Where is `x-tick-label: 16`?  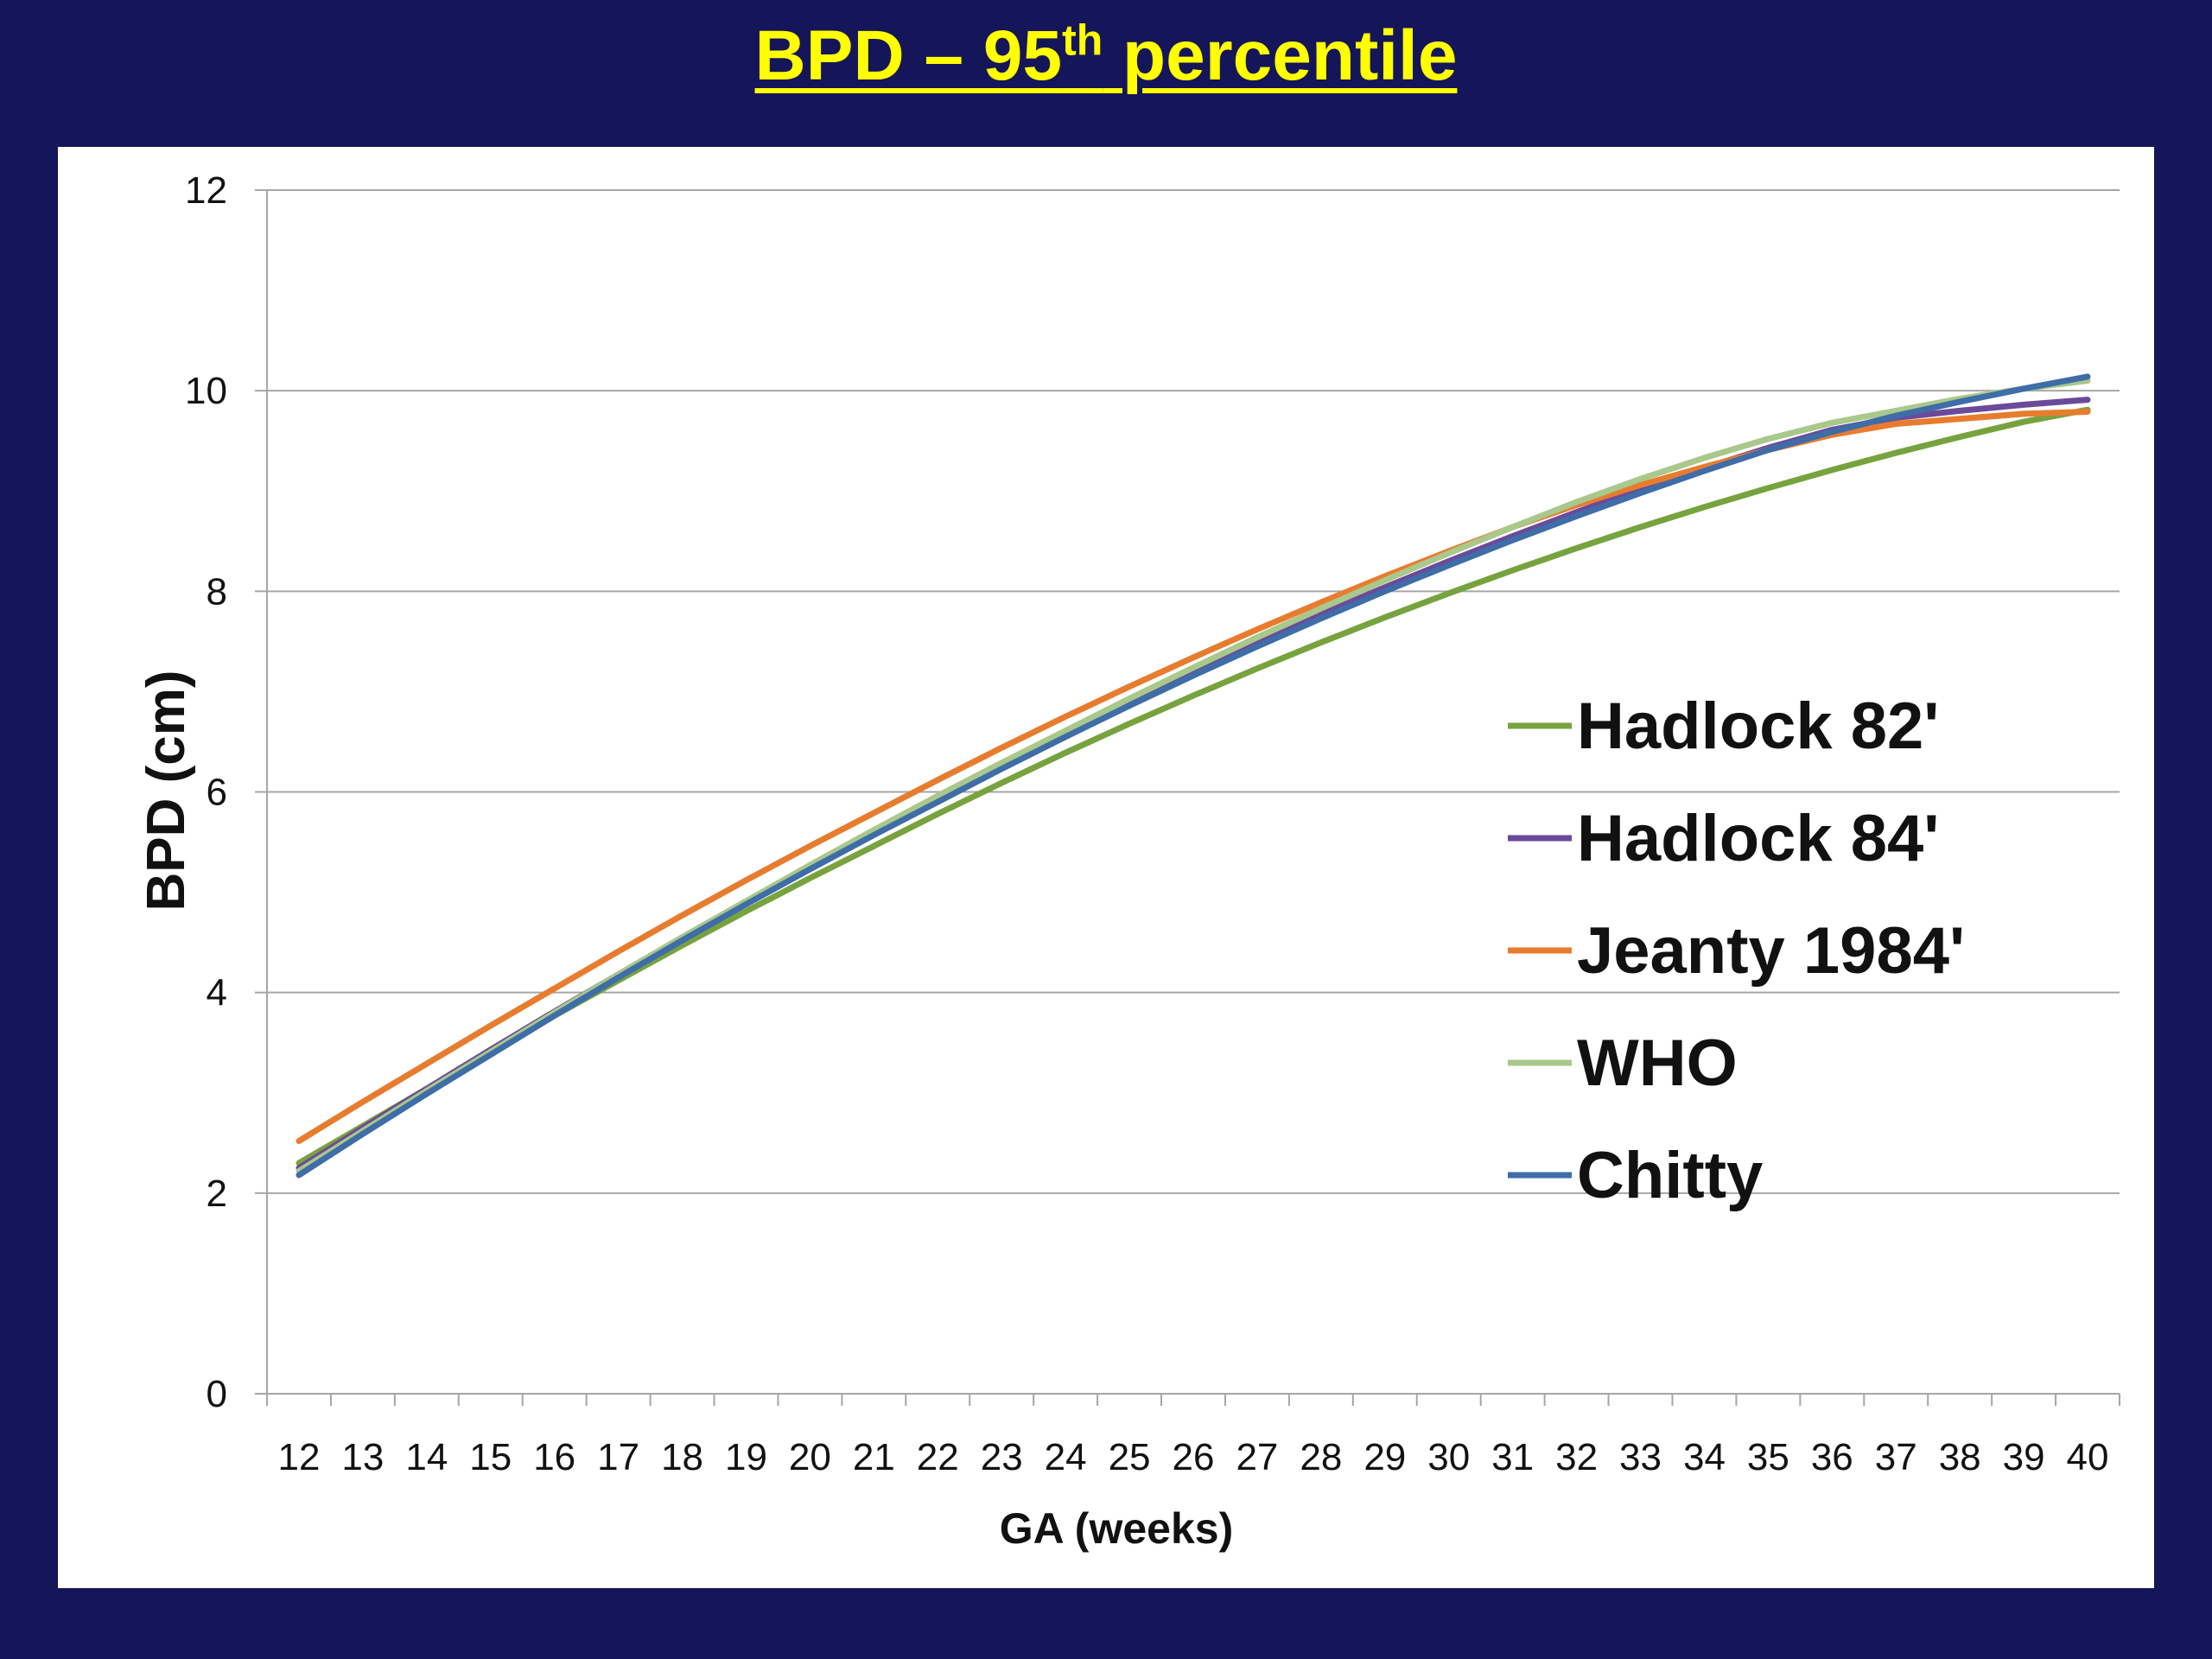 x-tick-label: 16 is located at coordinates (554, 1457).